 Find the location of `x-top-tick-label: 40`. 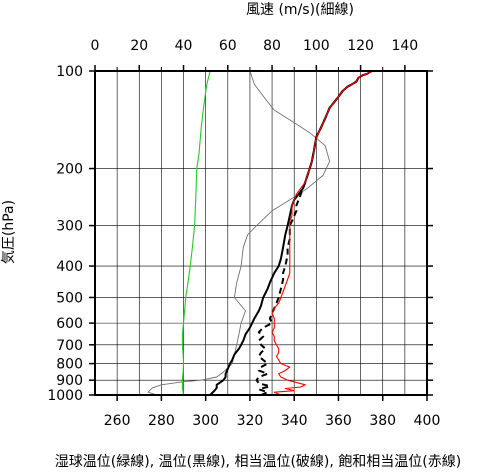

x-top-tick-label: 40 is located at coordinates (184, 46).